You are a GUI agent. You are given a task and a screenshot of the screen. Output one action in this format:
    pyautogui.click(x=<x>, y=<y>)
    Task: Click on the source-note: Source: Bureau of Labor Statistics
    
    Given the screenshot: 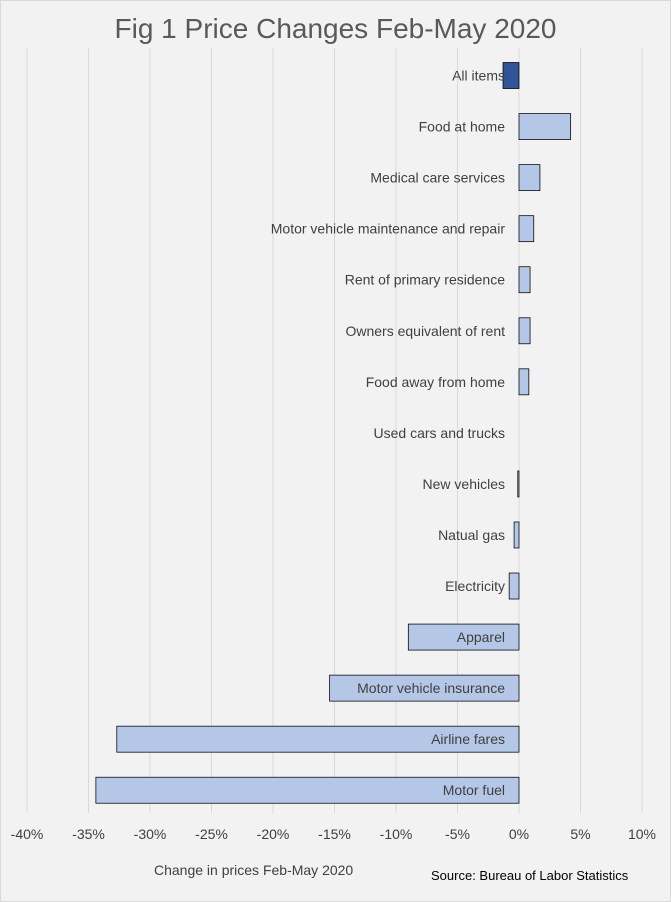 What is the action you would take?
    pyautogui.click(x=530, y=875)
    